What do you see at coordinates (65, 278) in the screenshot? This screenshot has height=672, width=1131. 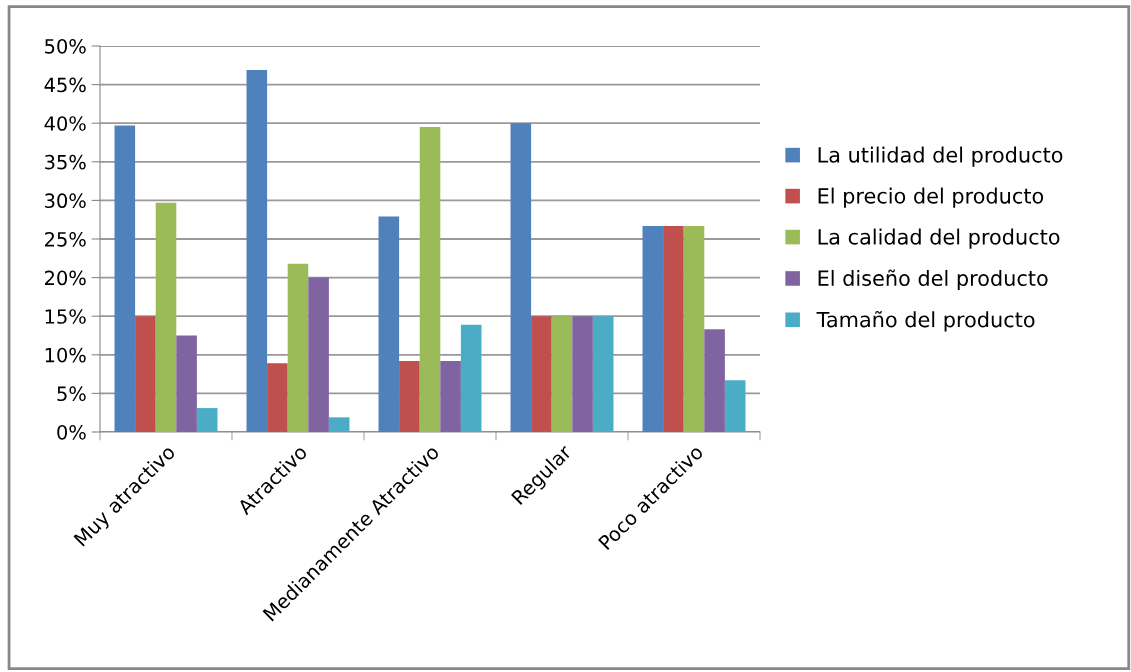 I see `y-tick-label: 20%` at bounding box center [65, 278].